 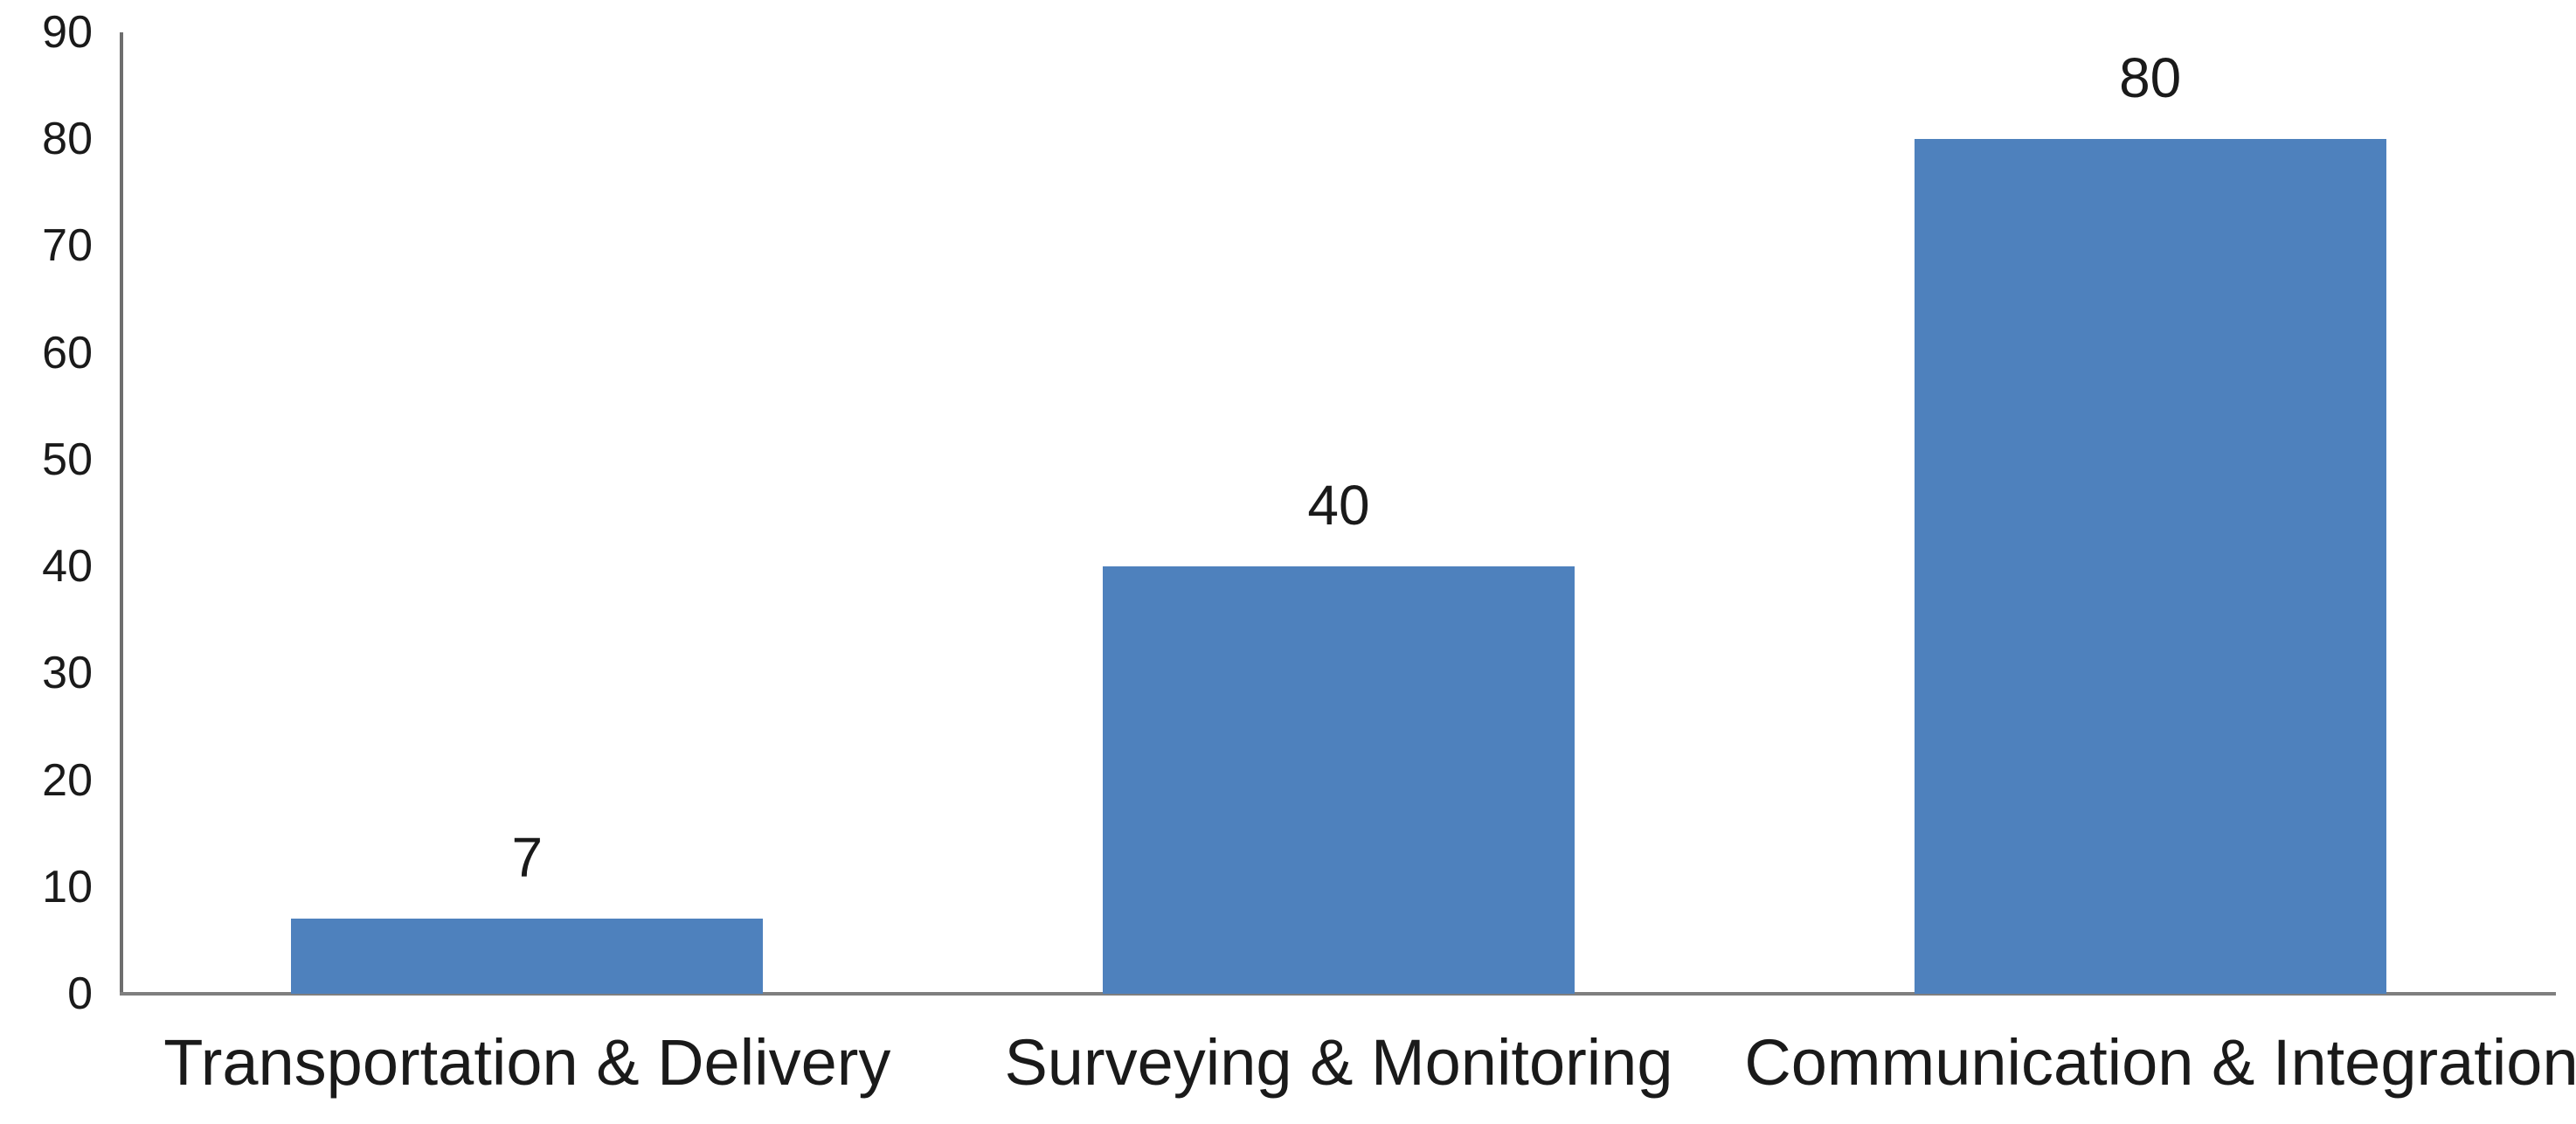 I want to click on y-tick-label: 40, so click(x=67, y=567).